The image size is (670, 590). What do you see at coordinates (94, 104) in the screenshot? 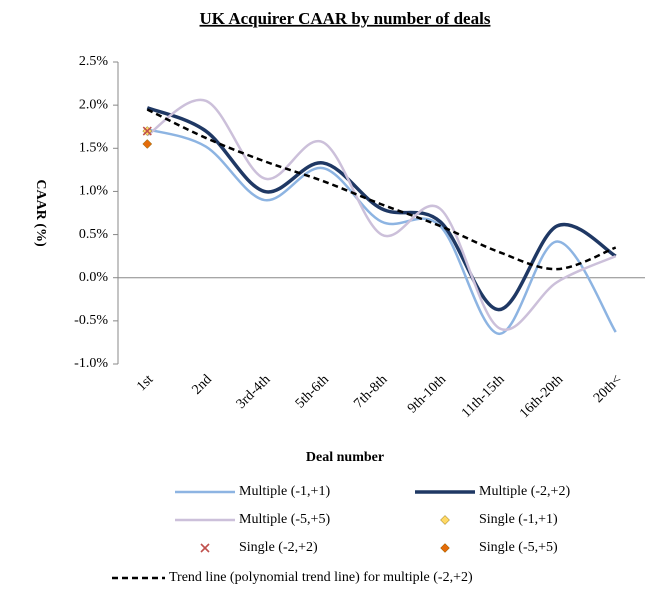
I see `y-tick-label: 2.0%` at bounding box center [94, 104].